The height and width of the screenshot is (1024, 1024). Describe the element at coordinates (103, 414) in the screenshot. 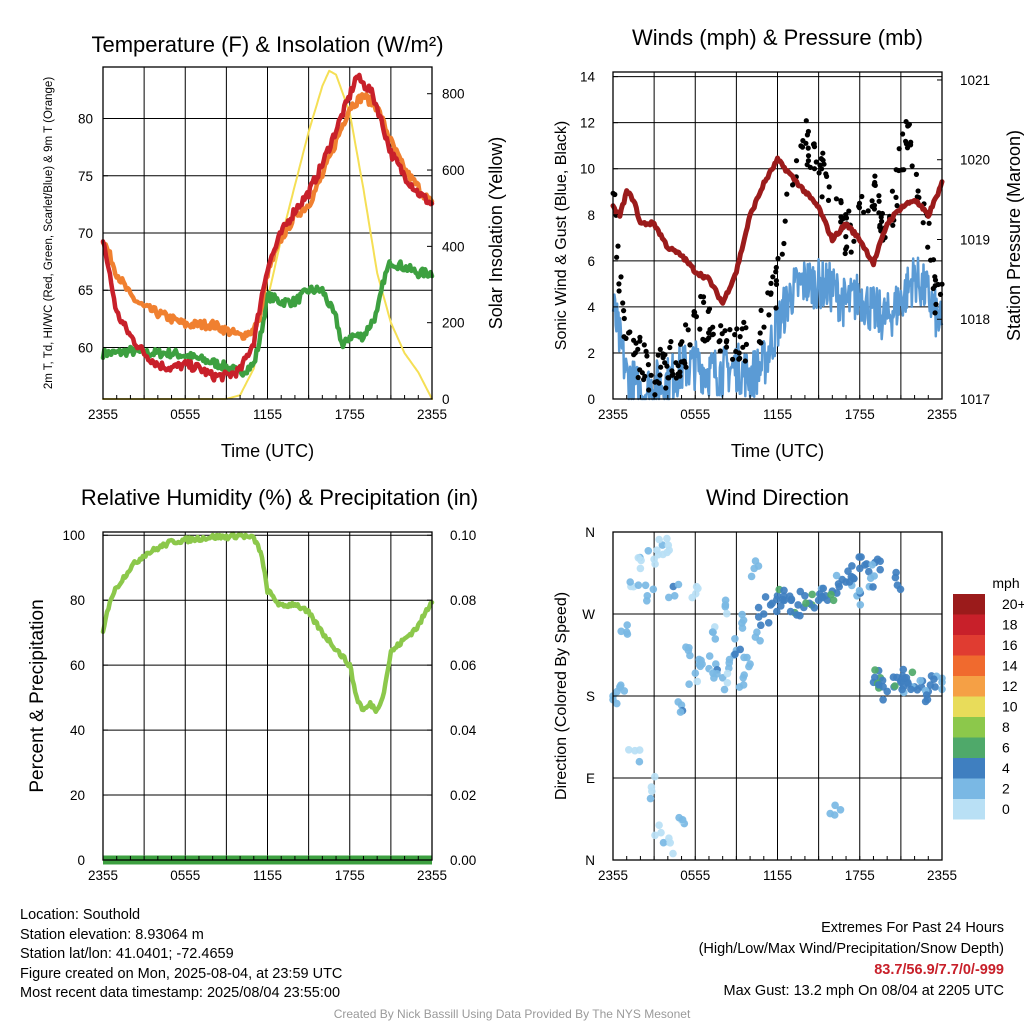

I see `x-tick-label: 2355` at that location.